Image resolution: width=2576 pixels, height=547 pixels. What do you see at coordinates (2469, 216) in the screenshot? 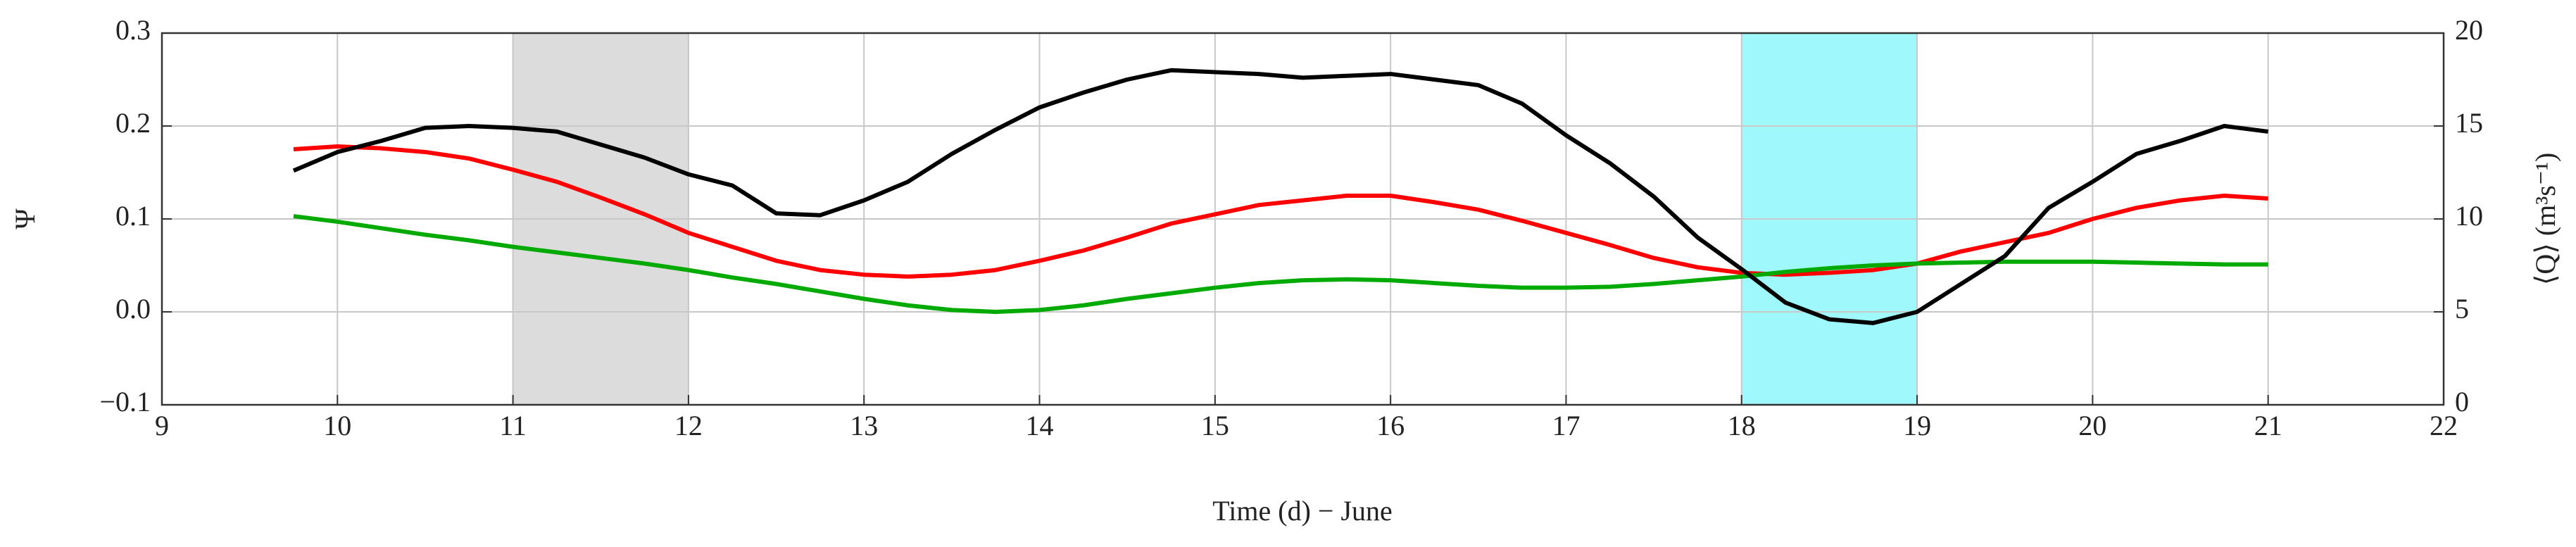
I see `y2-tick-label: 10` at bounding box center [2469, 216].